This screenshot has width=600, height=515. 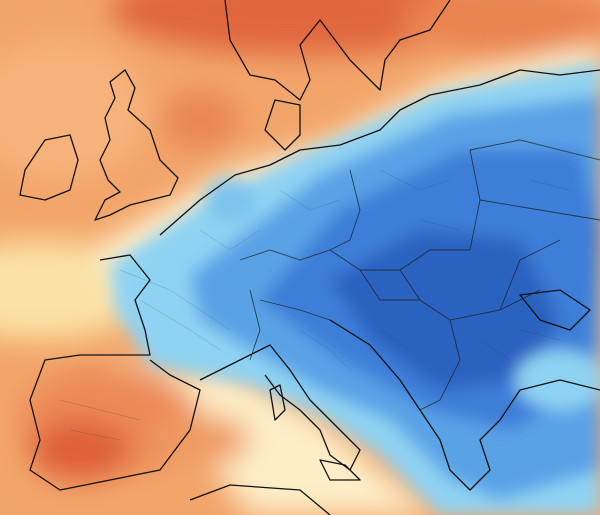 What do you see at coordinates (277, 402) in the screenshot?
I see `corsica` at bounding box center [277, 402].